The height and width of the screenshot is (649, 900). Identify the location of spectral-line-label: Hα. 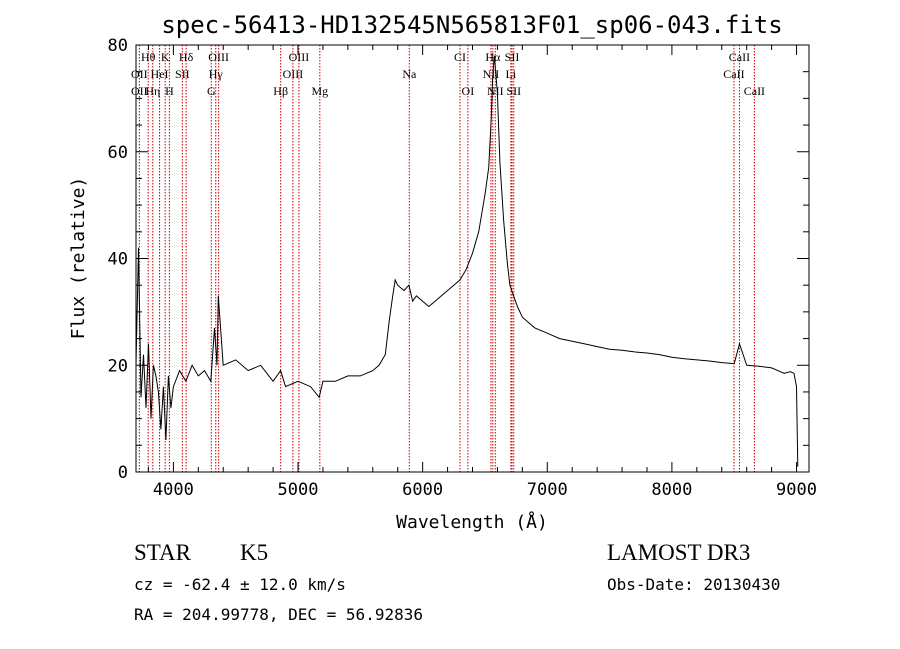
(493, 57).